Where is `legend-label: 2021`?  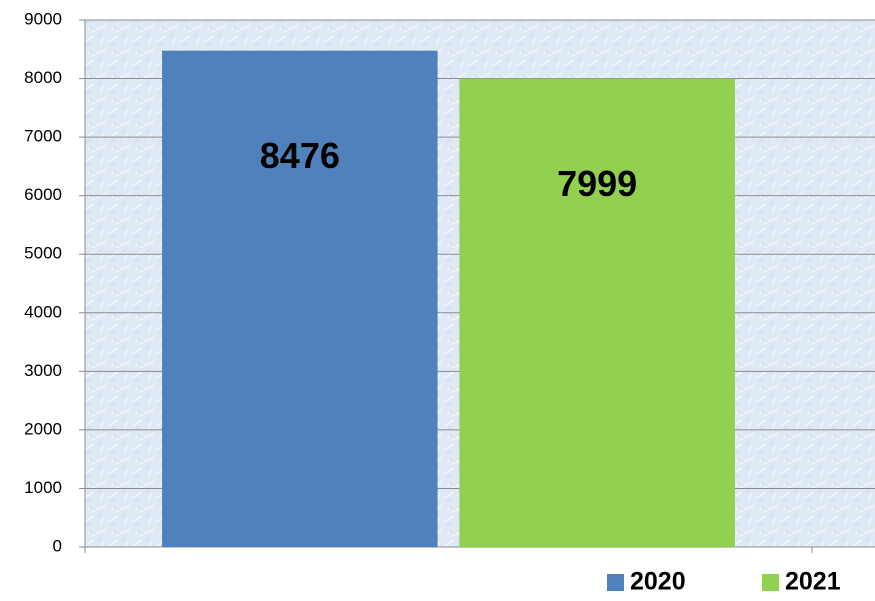
legend-label: 2021 is located at coordinates (813, 582).